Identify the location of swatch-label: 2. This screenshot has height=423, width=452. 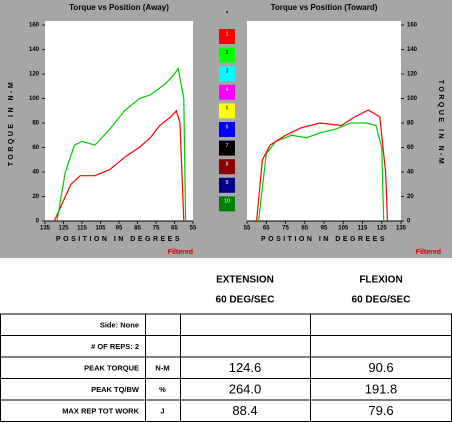
(227, 53).